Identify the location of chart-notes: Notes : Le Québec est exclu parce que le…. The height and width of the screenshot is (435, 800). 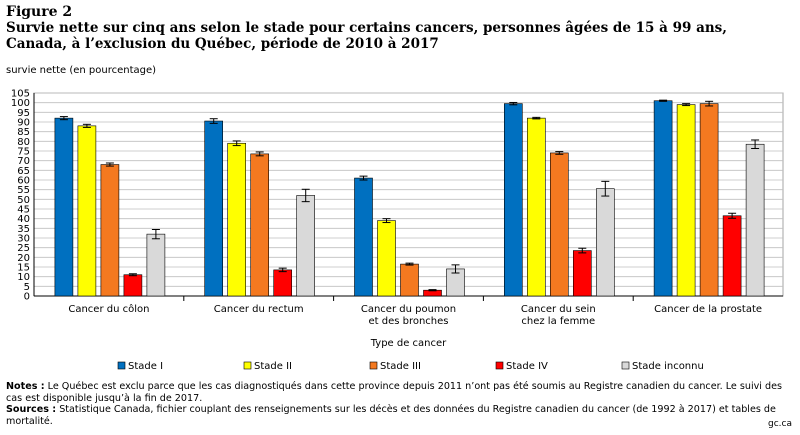
(396, 404).